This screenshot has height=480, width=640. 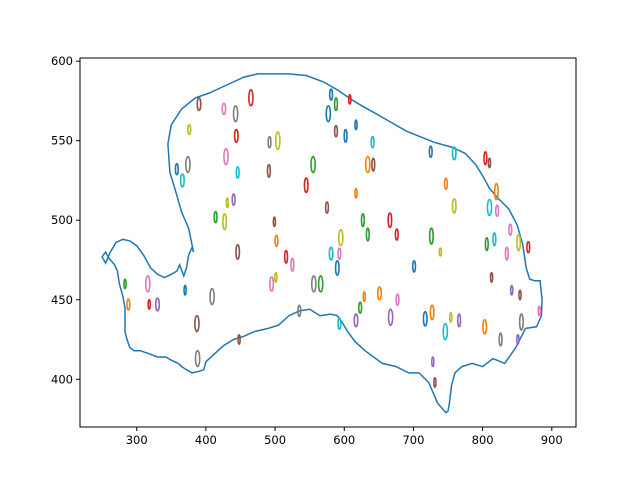 I want to click on y-tick-label: 600, so click(x=62, y=61).